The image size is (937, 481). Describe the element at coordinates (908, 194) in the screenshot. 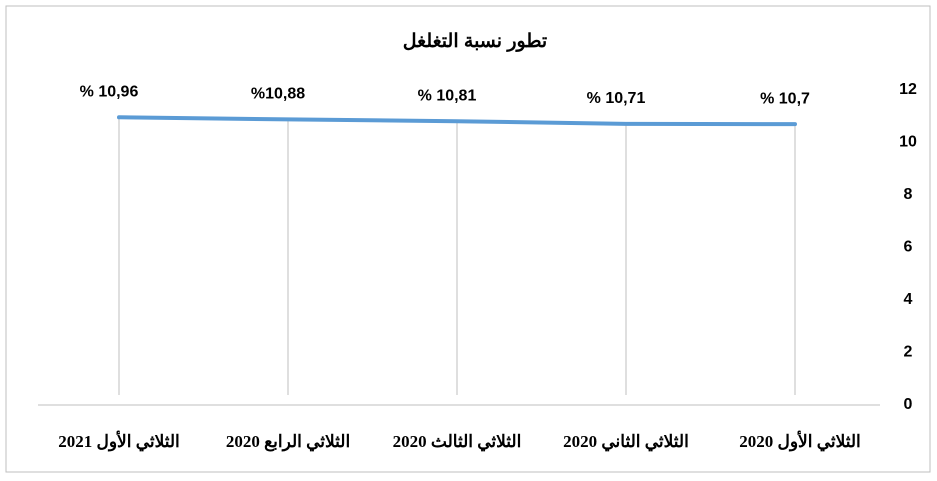

I see `y-tick-label: 8` at that location.